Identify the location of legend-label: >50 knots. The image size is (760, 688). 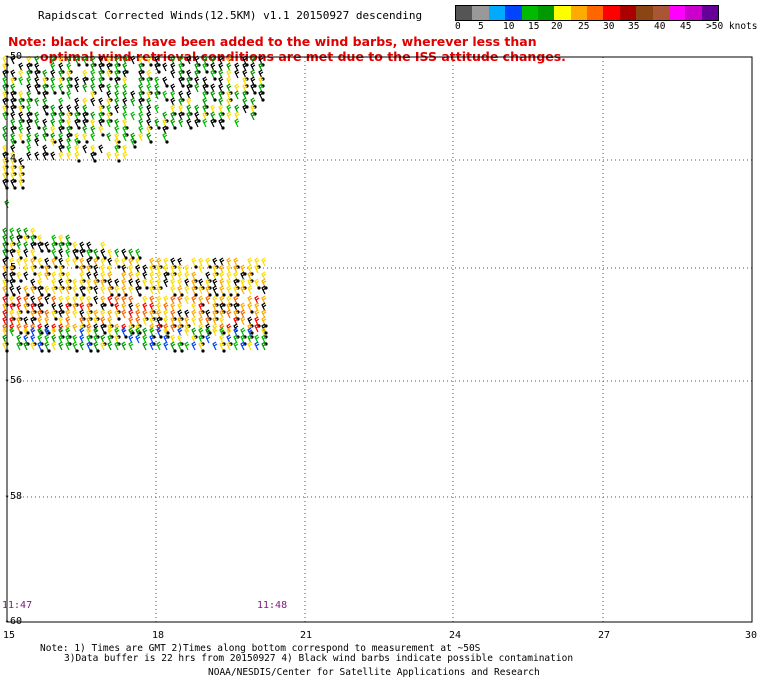
(732, 26).